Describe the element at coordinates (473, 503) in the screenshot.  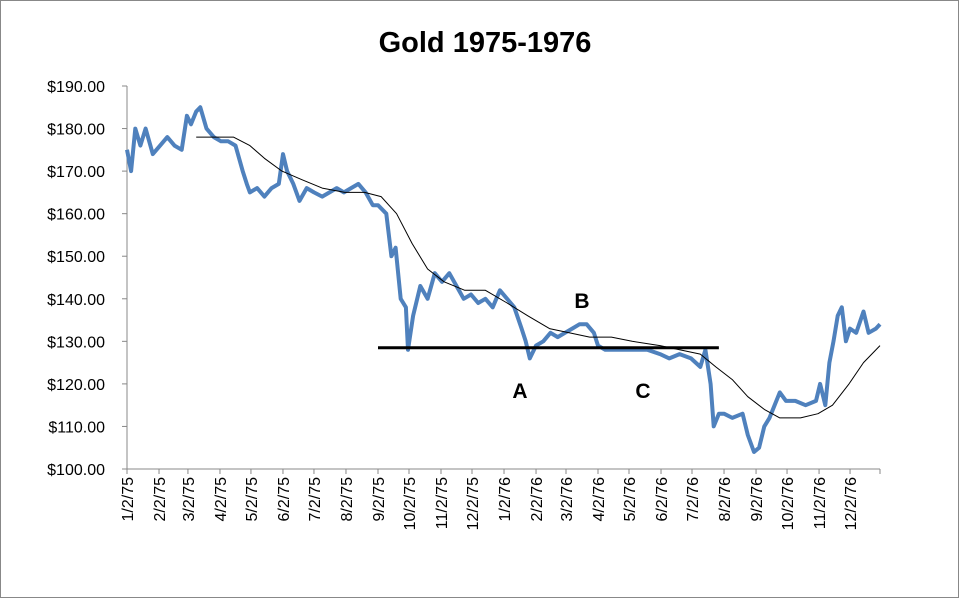
I see `x-tick-label: 12/2/75` at that location.